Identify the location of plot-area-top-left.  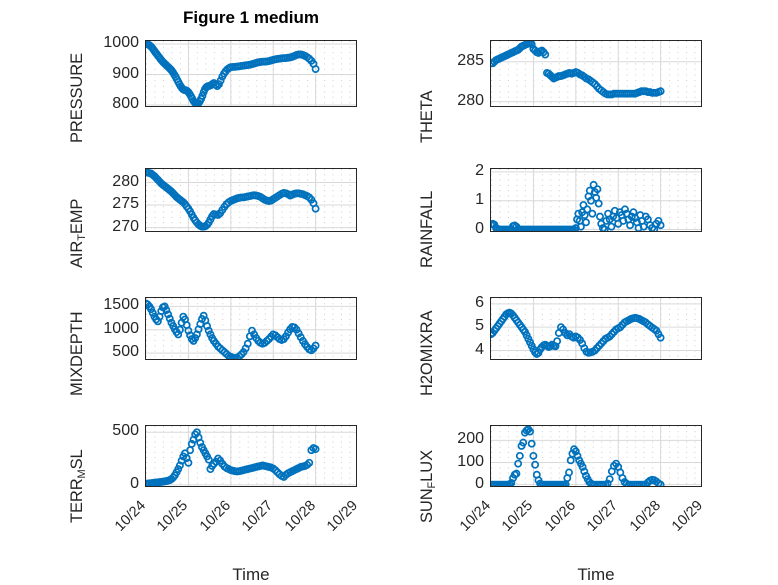
(251, 73).